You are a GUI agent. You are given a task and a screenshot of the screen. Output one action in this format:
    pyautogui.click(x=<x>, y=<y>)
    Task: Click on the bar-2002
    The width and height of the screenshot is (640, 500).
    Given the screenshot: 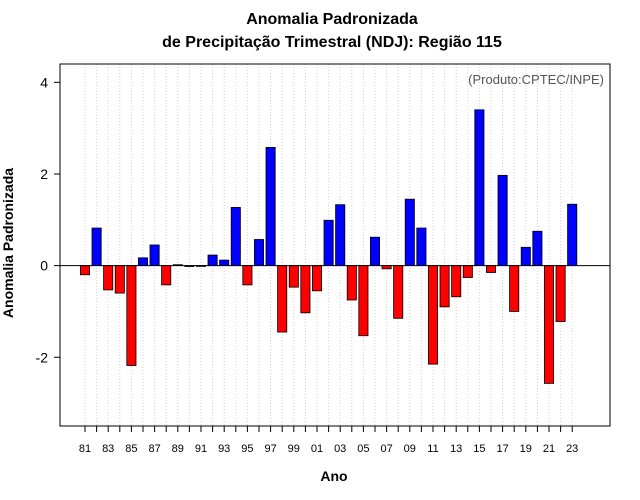 What is the action you would take?
    pyautogui.click(x=328, y=243)
    